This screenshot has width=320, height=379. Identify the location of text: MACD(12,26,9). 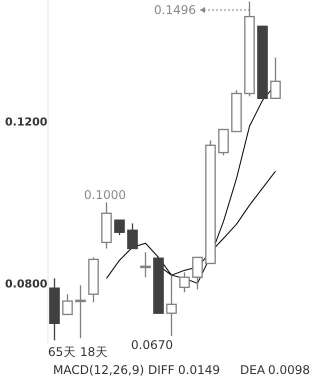
(98, 370).